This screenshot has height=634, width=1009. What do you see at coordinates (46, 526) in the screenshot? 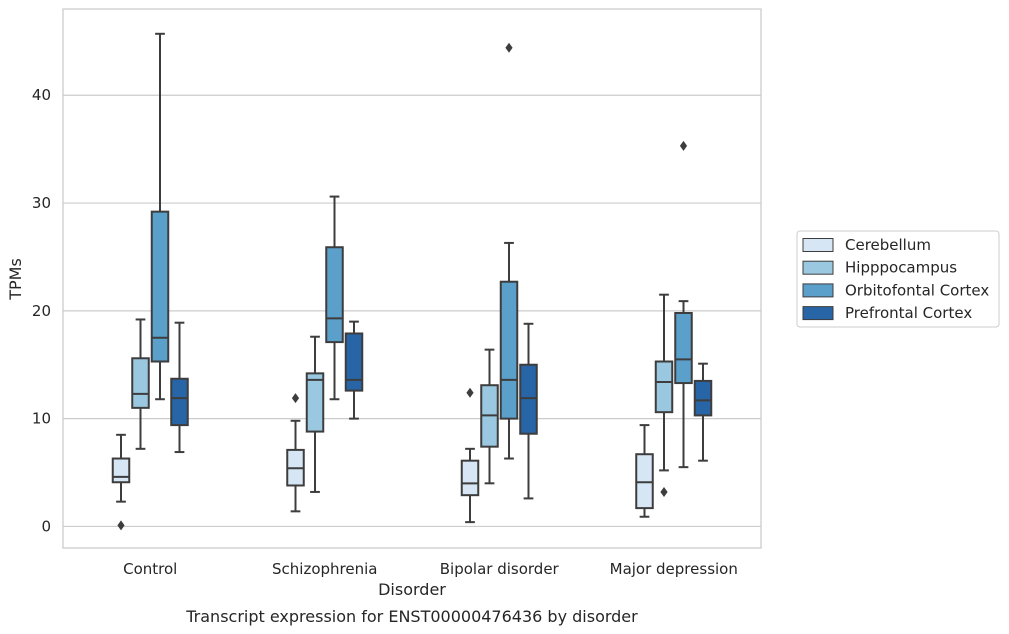
I see `y-tick-label: 0` at bounding box center [46, 526].